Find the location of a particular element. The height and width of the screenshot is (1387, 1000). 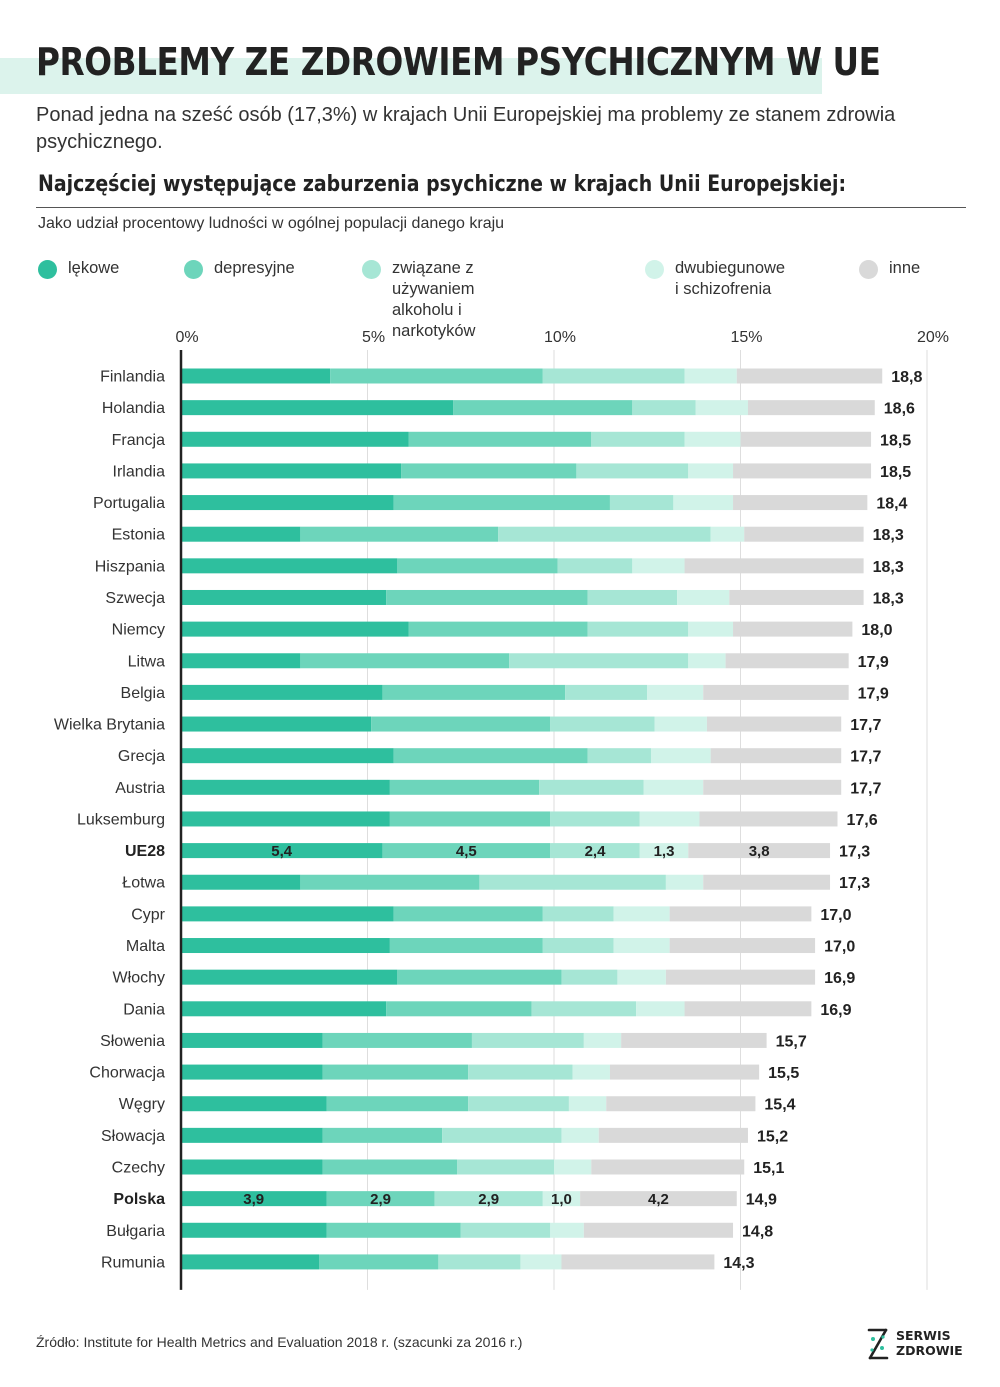

legend-dot-lekowe is located at coordinates (47, 269).